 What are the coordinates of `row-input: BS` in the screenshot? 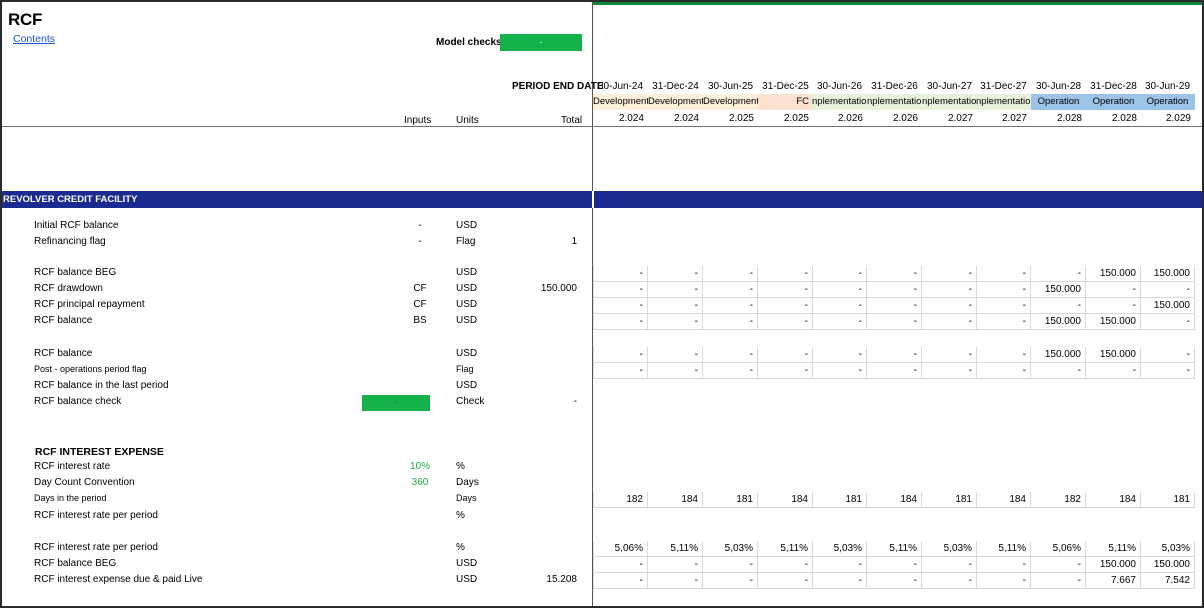 It's located at (420, 320).